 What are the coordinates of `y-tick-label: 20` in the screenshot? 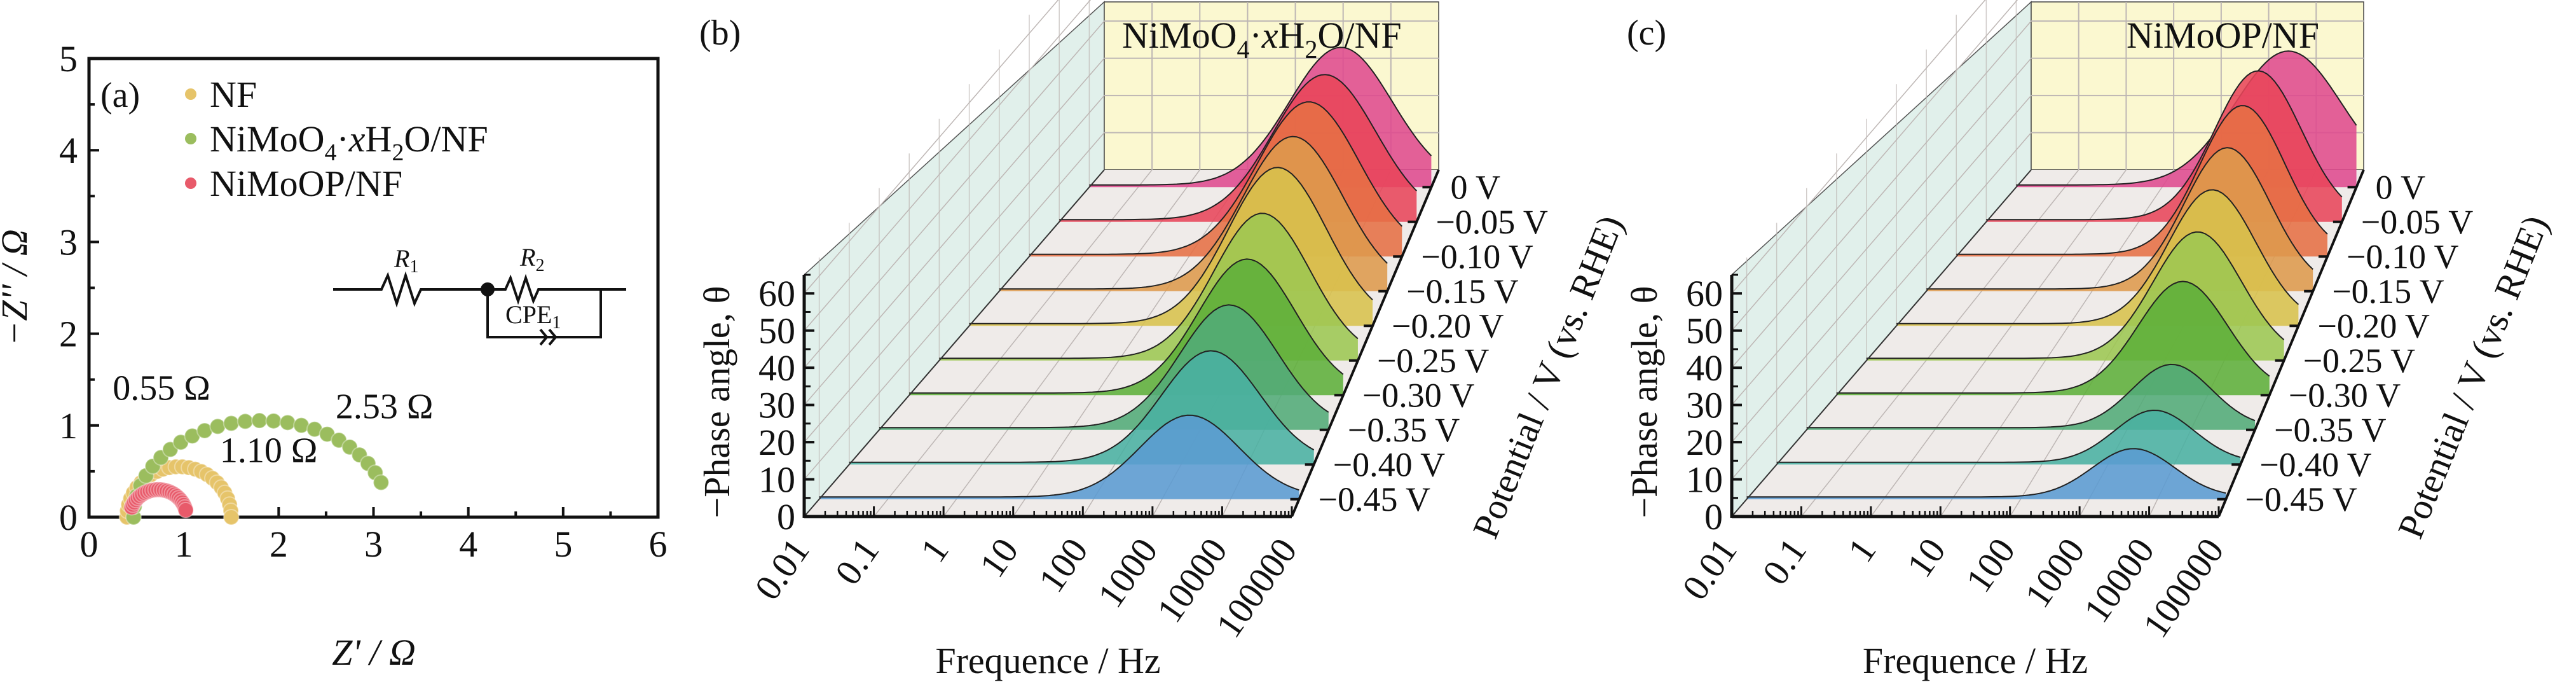 It's located at (1704, 442).